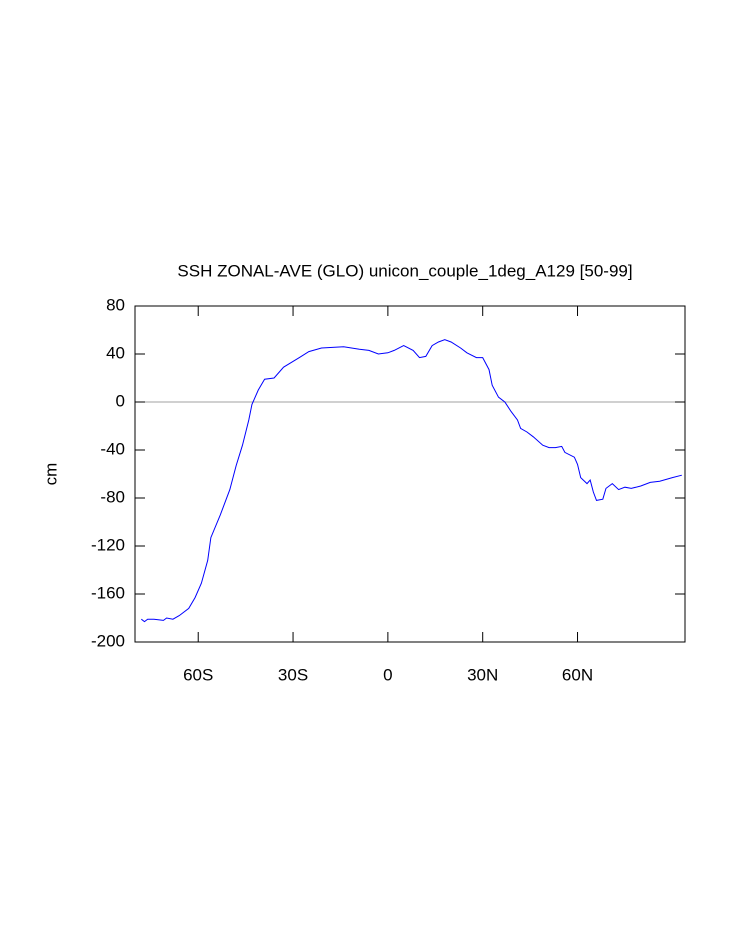  Describe the element at coordinates (112, 496) in the screenshot. I see `y-tick-label: -80` at that location.